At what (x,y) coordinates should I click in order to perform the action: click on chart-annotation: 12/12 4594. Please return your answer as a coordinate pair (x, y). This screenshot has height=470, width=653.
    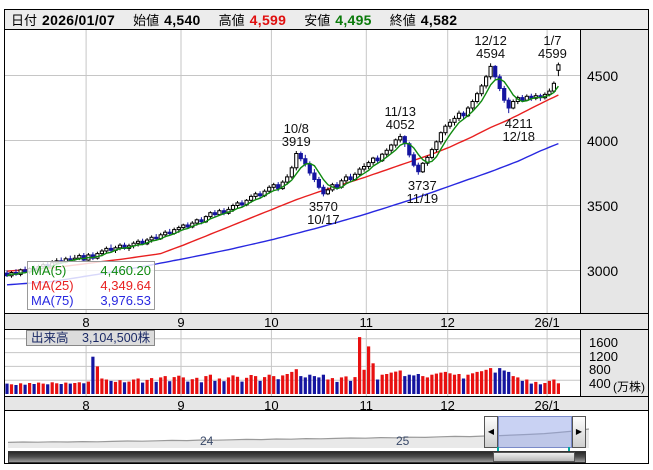
    Looking at the image, I should click on (490, 47).